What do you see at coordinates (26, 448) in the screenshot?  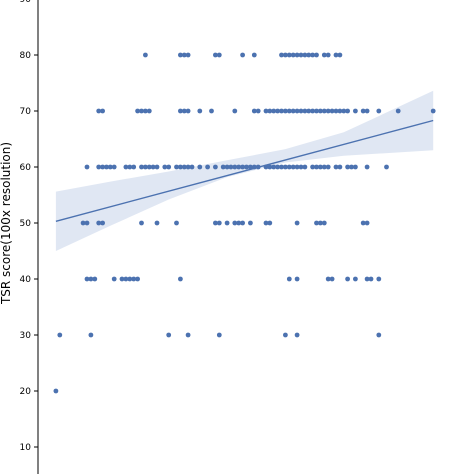 I see `y-tick-label: 10` at bounding box center [26, 448].